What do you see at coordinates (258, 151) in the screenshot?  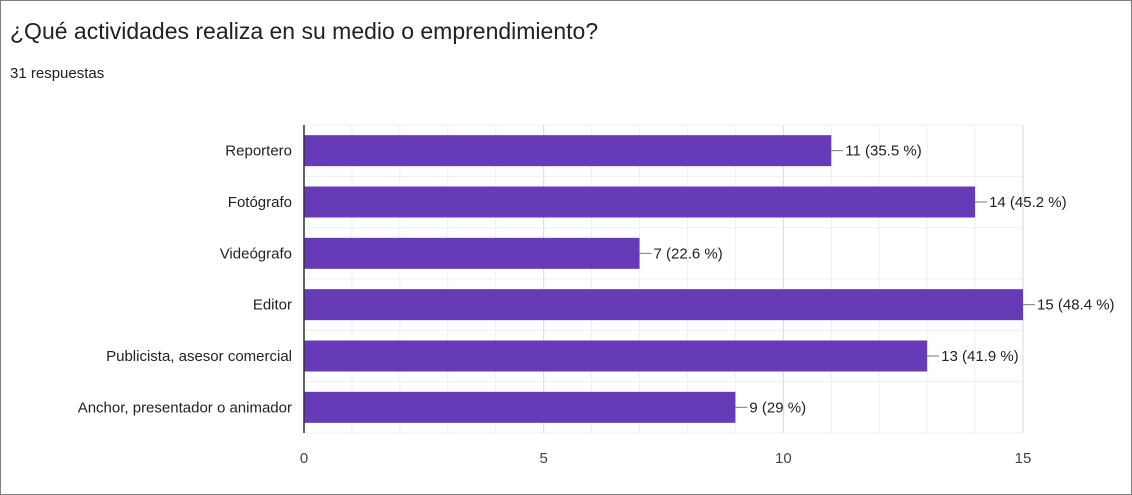 I see `category-label: Reportero` at bounding box center [258, 151].